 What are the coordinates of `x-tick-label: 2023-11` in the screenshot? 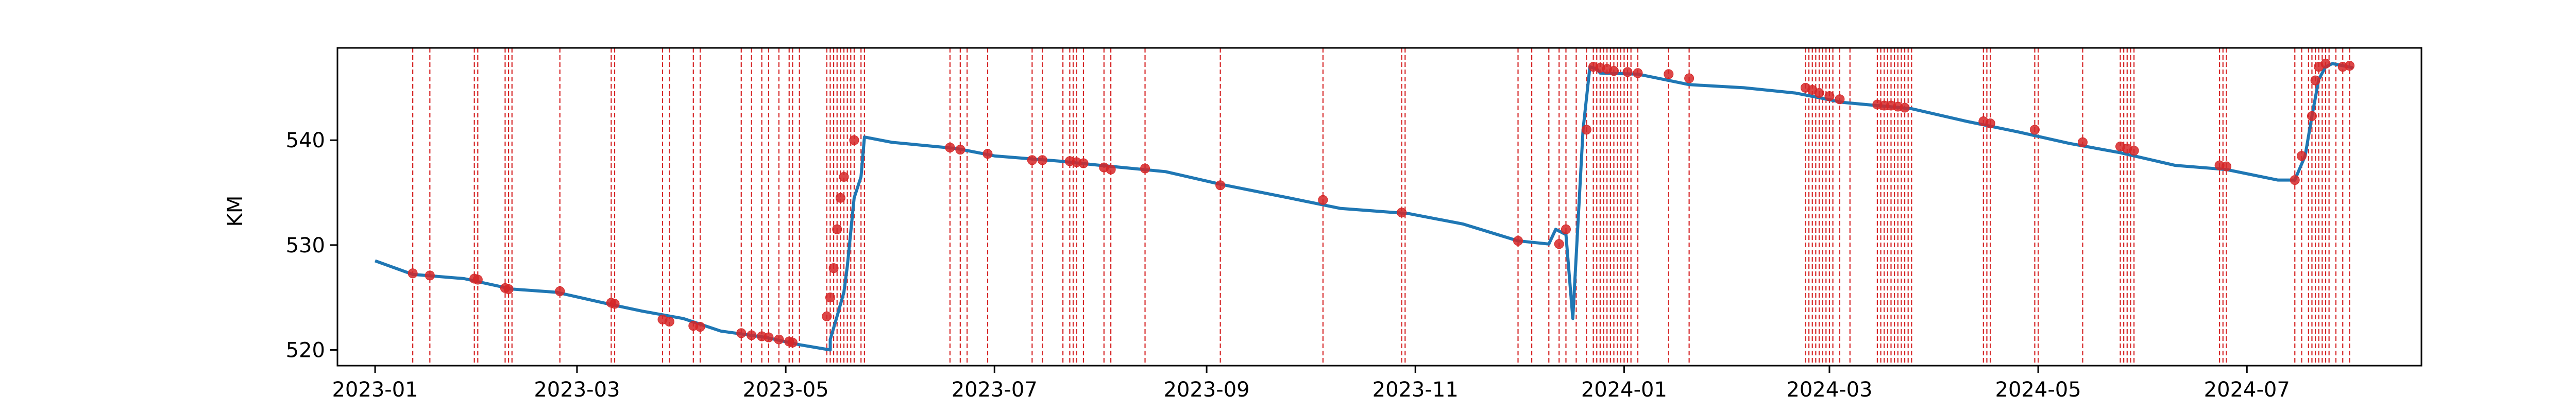 It's located at (1415, 390).